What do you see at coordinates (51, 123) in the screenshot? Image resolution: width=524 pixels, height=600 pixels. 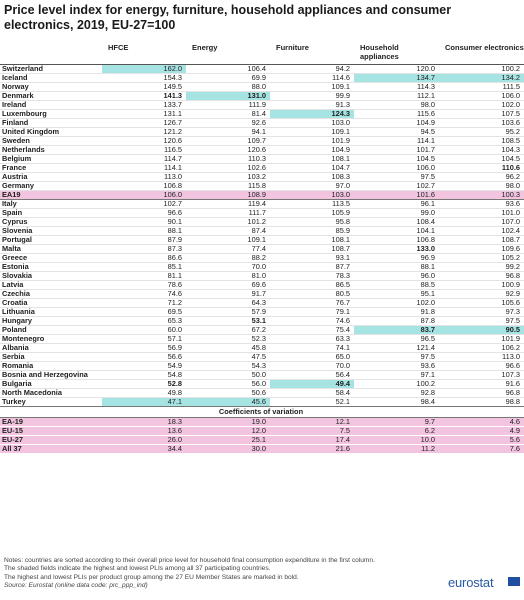 I see `country-name: Finland` at bounding box center [51, 123].